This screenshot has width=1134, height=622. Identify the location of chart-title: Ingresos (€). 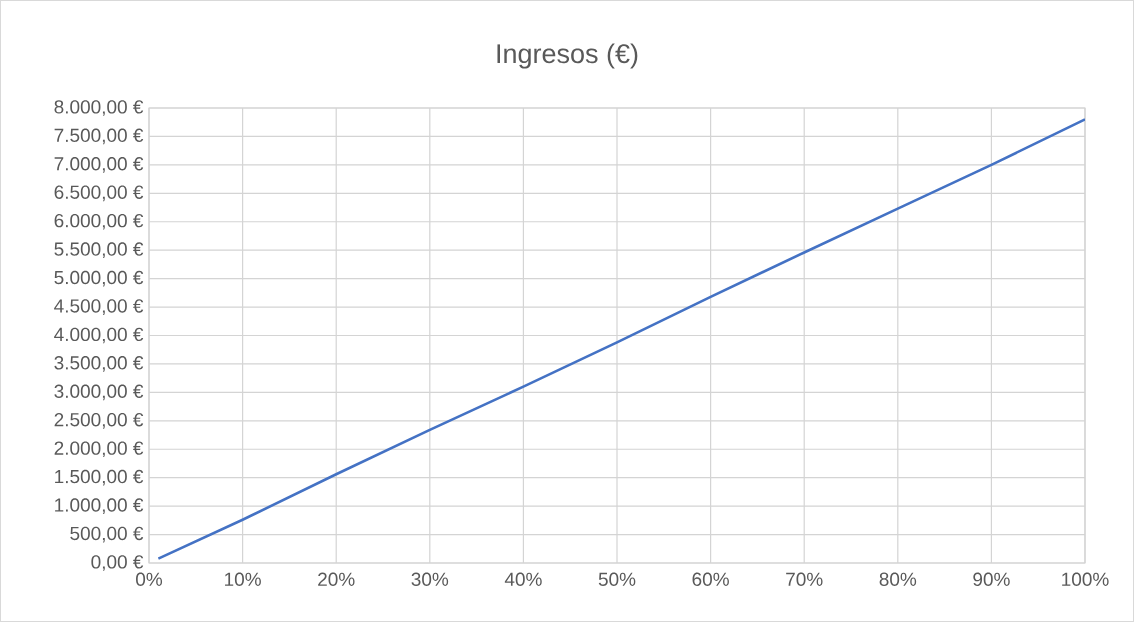
(567, 56).